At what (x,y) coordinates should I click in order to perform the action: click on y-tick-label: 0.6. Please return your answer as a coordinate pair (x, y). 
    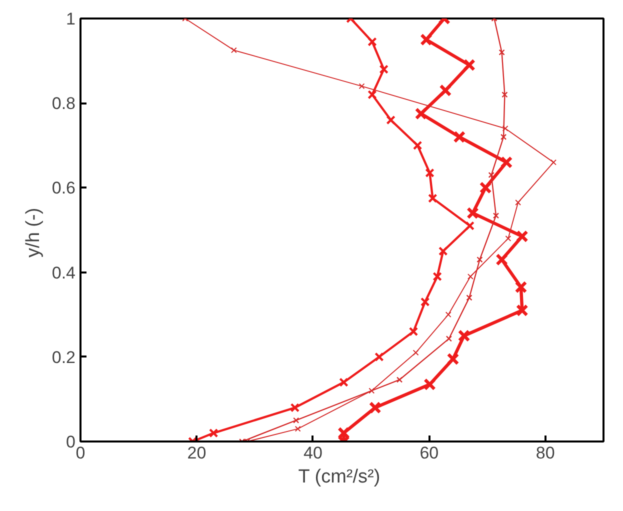
    Looking at the image, I should click on (64, 188).